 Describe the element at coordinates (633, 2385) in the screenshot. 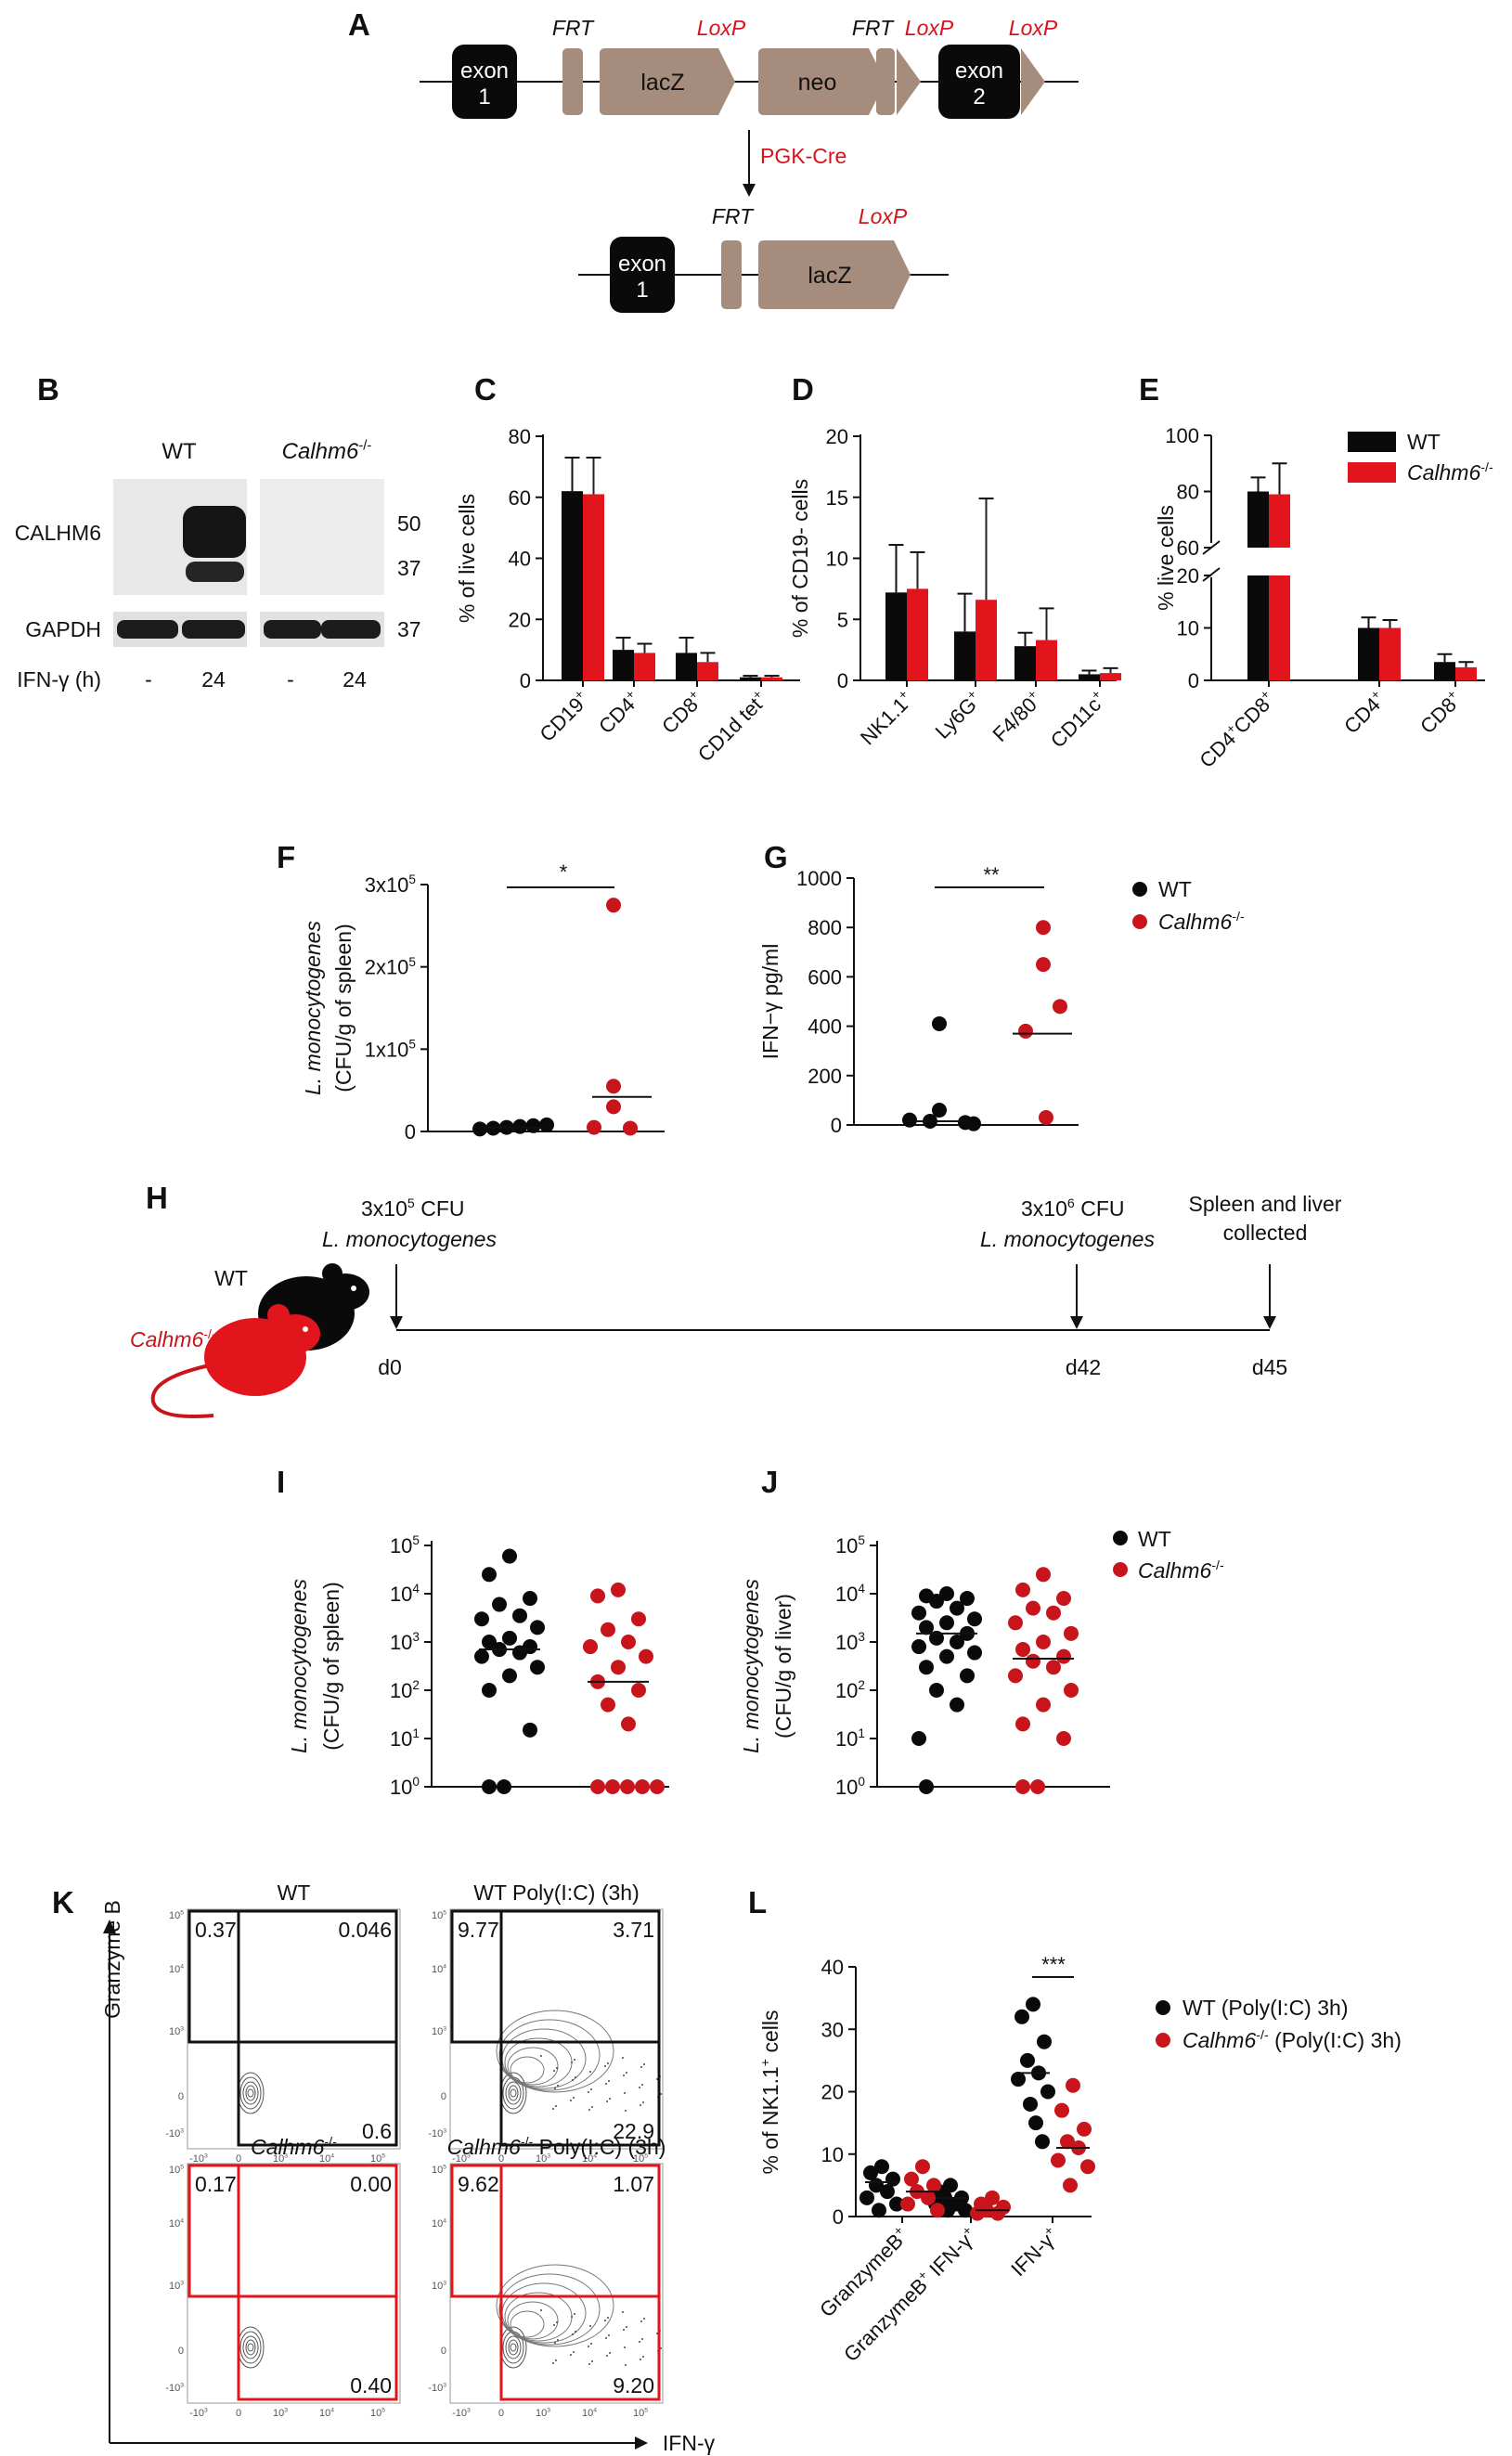

I see `gate-value-lr: 9.20` at that location.